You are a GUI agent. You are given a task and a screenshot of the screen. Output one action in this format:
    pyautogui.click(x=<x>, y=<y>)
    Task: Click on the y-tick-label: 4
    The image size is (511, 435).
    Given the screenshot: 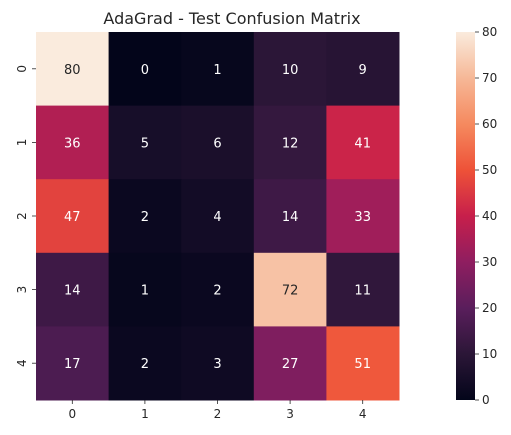 What is the action you would take?
    pyautogui.click(x=22, y=363)
    